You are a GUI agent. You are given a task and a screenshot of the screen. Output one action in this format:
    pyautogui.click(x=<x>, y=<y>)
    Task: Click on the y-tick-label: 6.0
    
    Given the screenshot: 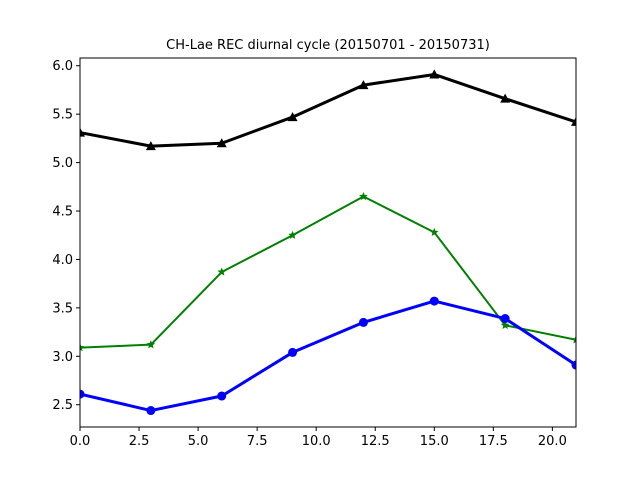 What is the action you would take?
    pyautogui.click(x=62, y=66)
    